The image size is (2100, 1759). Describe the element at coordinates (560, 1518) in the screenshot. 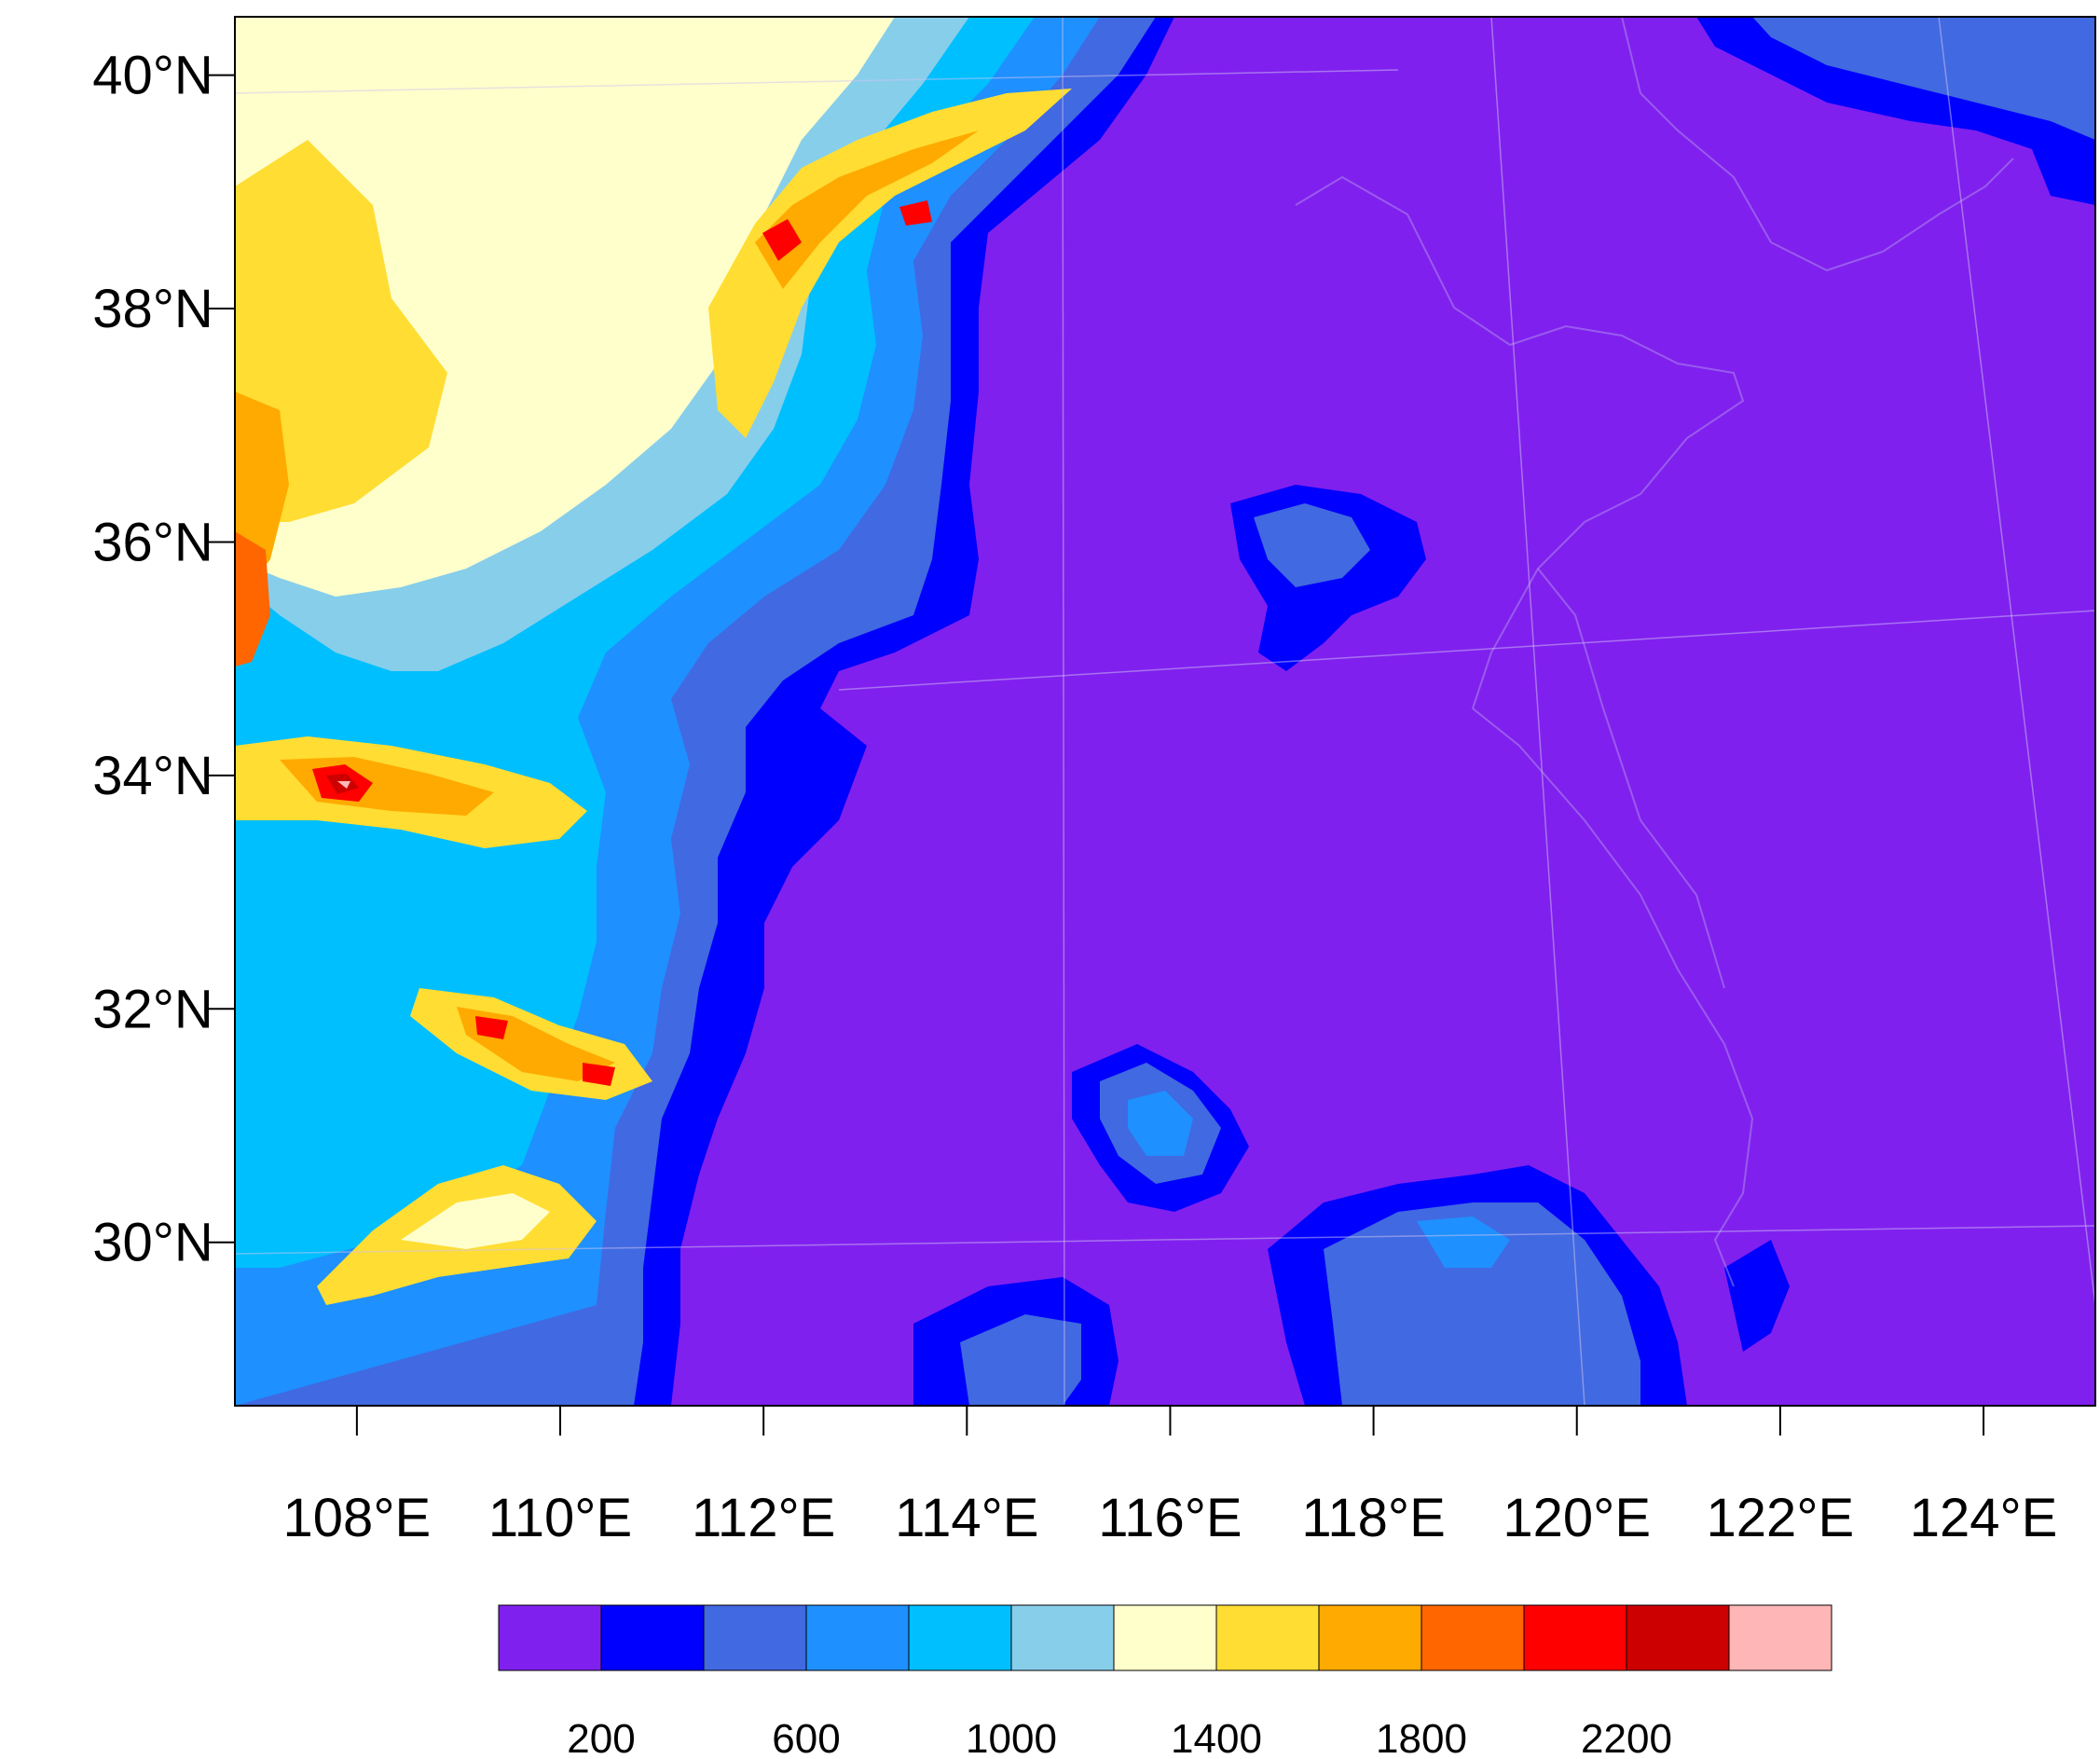

I see `lon-tick-label: 110°E` at that location.